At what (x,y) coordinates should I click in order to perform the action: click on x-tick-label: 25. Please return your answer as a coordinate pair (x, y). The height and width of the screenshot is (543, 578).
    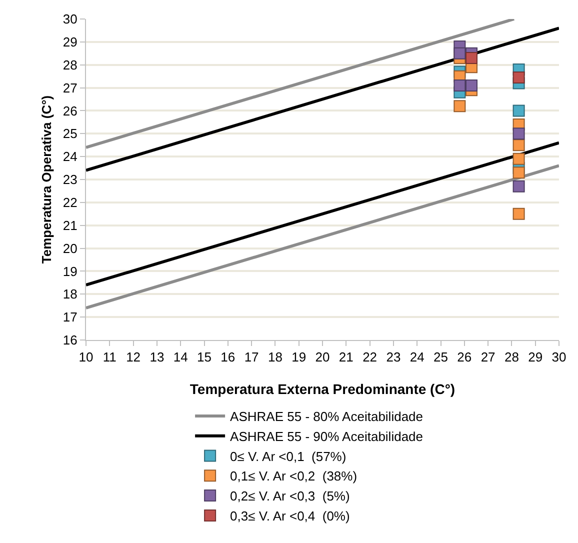
    Looking at the image, I should click on (441, 357).